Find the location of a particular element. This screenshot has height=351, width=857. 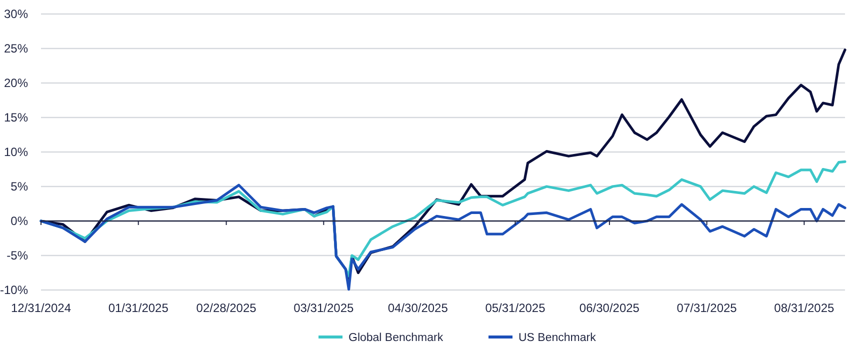

x-tick-label: 05/31/2025 is located at coordinates (515, 308).